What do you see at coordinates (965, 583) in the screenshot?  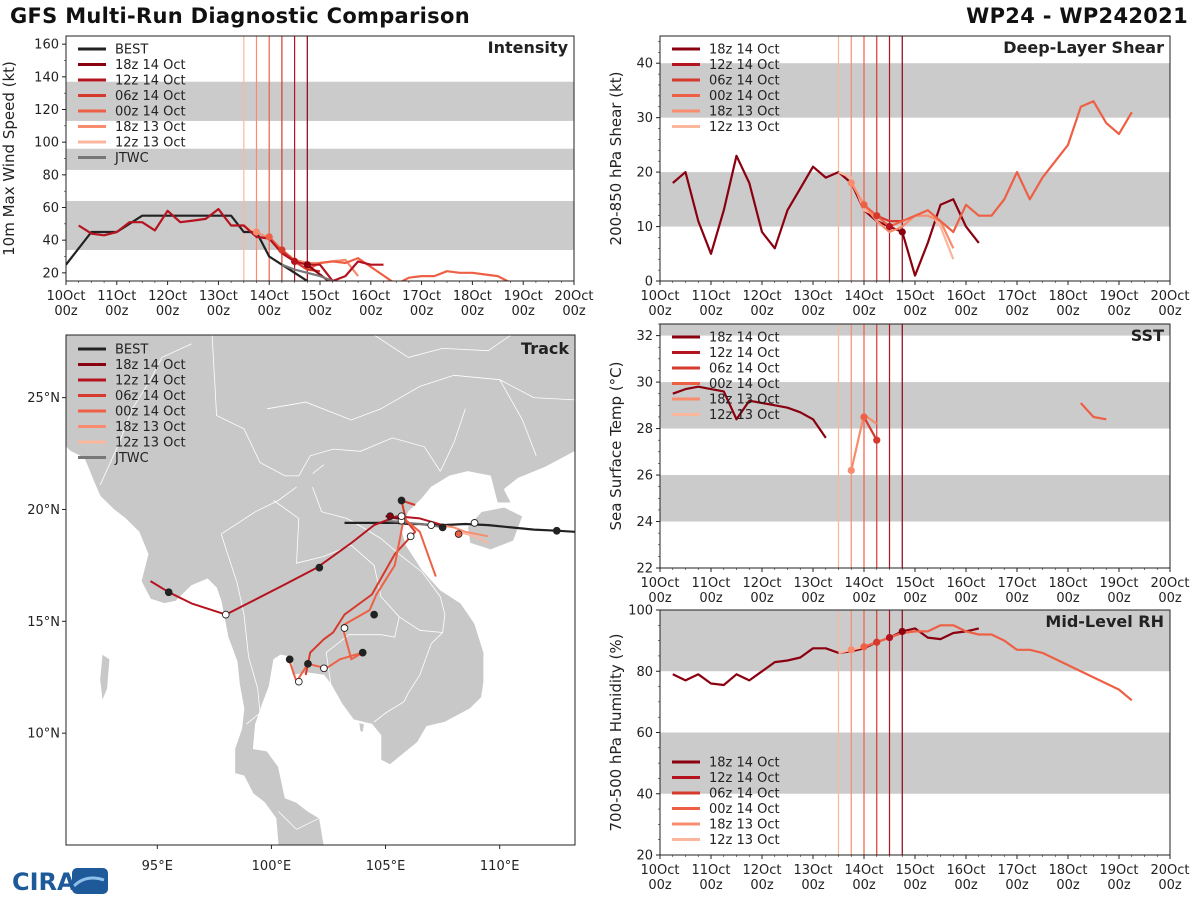 I see `sst-xtick-label-6: 16Oct` at bounding box center [965, 583].